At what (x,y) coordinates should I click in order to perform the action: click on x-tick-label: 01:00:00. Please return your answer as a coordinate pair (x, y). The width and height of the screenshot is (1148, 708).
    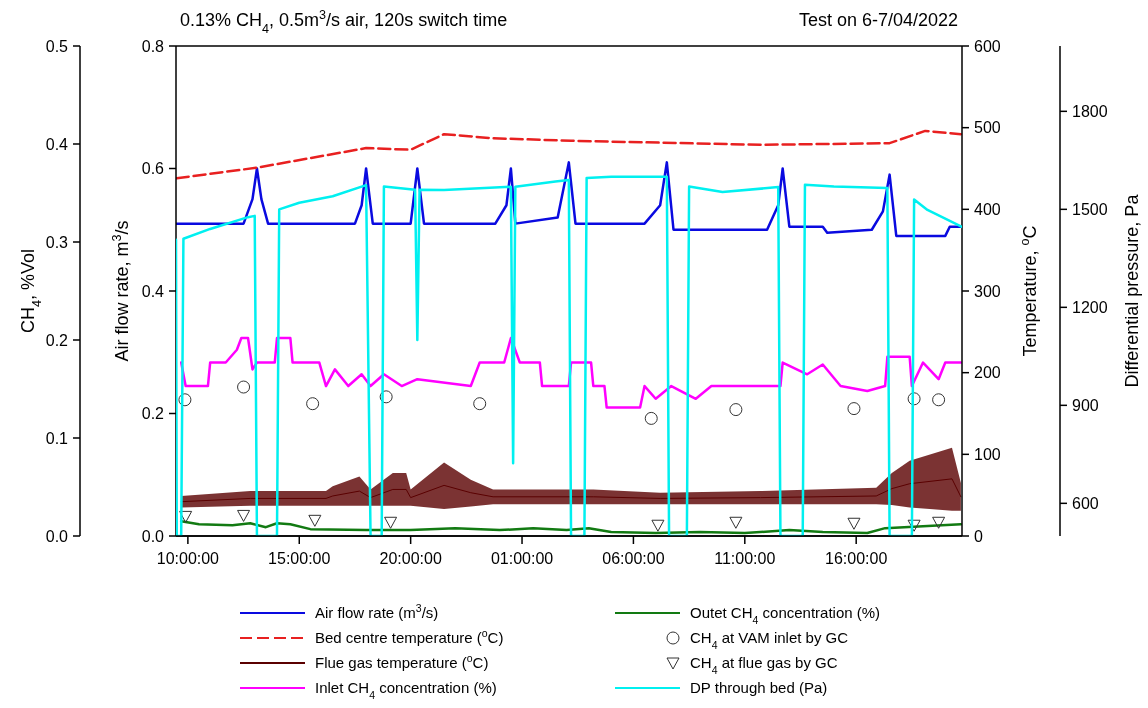
    Looking at the image, I should click on (522, 558).